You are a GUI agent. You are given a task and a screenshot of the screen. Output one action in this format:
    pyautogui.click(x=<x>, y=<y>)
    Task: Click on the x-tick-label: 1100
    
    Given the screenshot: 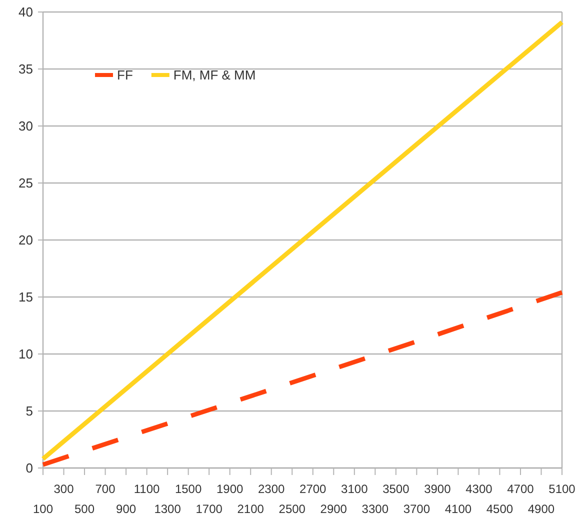 What is the action you would take?
    pyautogui.click(x=147, y=489)
    